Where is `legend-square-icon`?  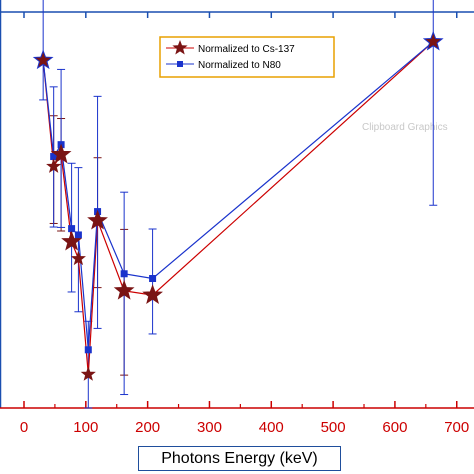 legend-square-icon is located at coordinates (180, 64).